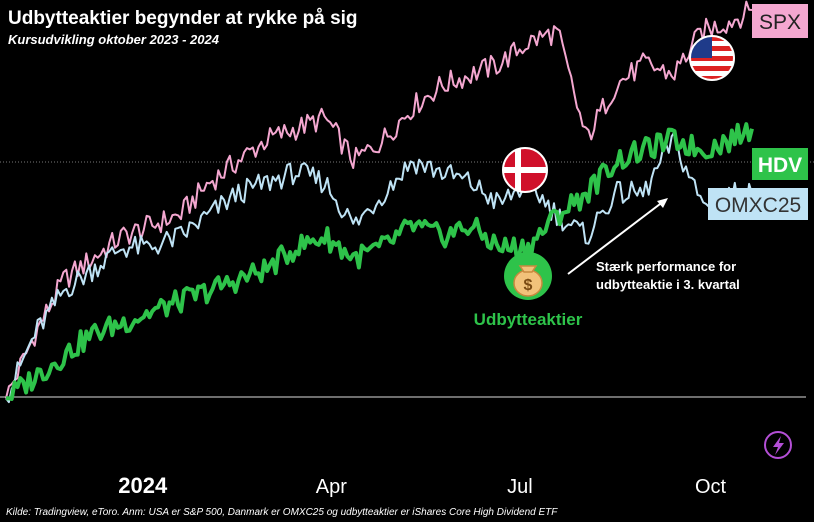 Image resolution: width=814 pixels, height=522 pixels. I want to click on annotation-text-line2: udbytteaktie i 3. kvartal, so click(668, 284).